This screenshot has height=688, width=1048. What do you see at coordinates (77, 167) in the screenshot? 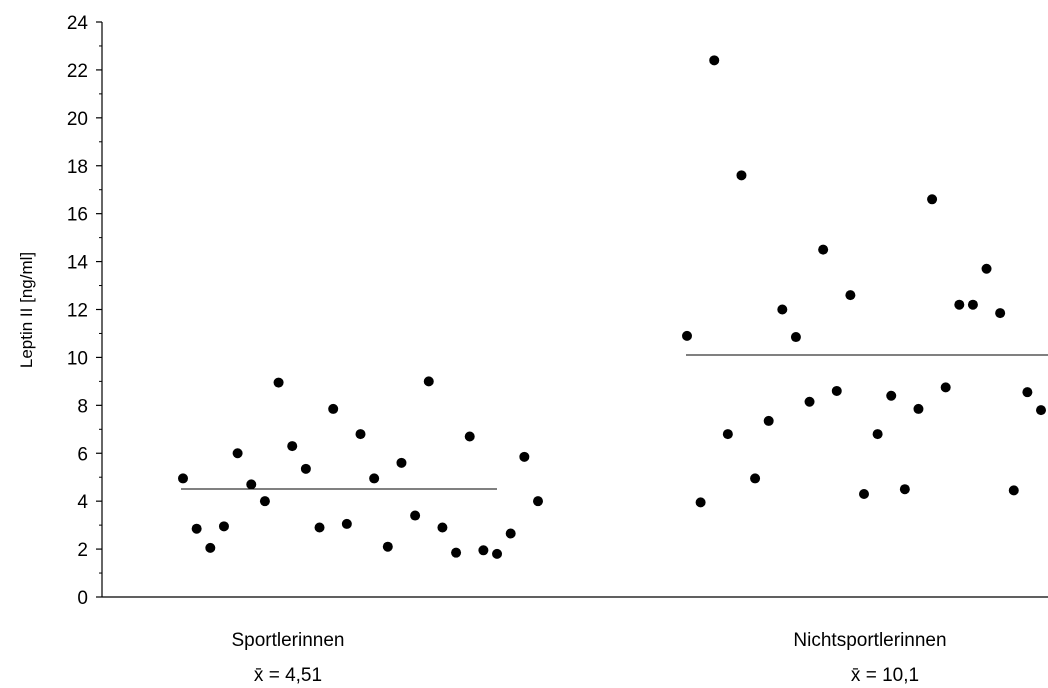
I see `y-tick-label: 18` at bounding box center [77, 167].